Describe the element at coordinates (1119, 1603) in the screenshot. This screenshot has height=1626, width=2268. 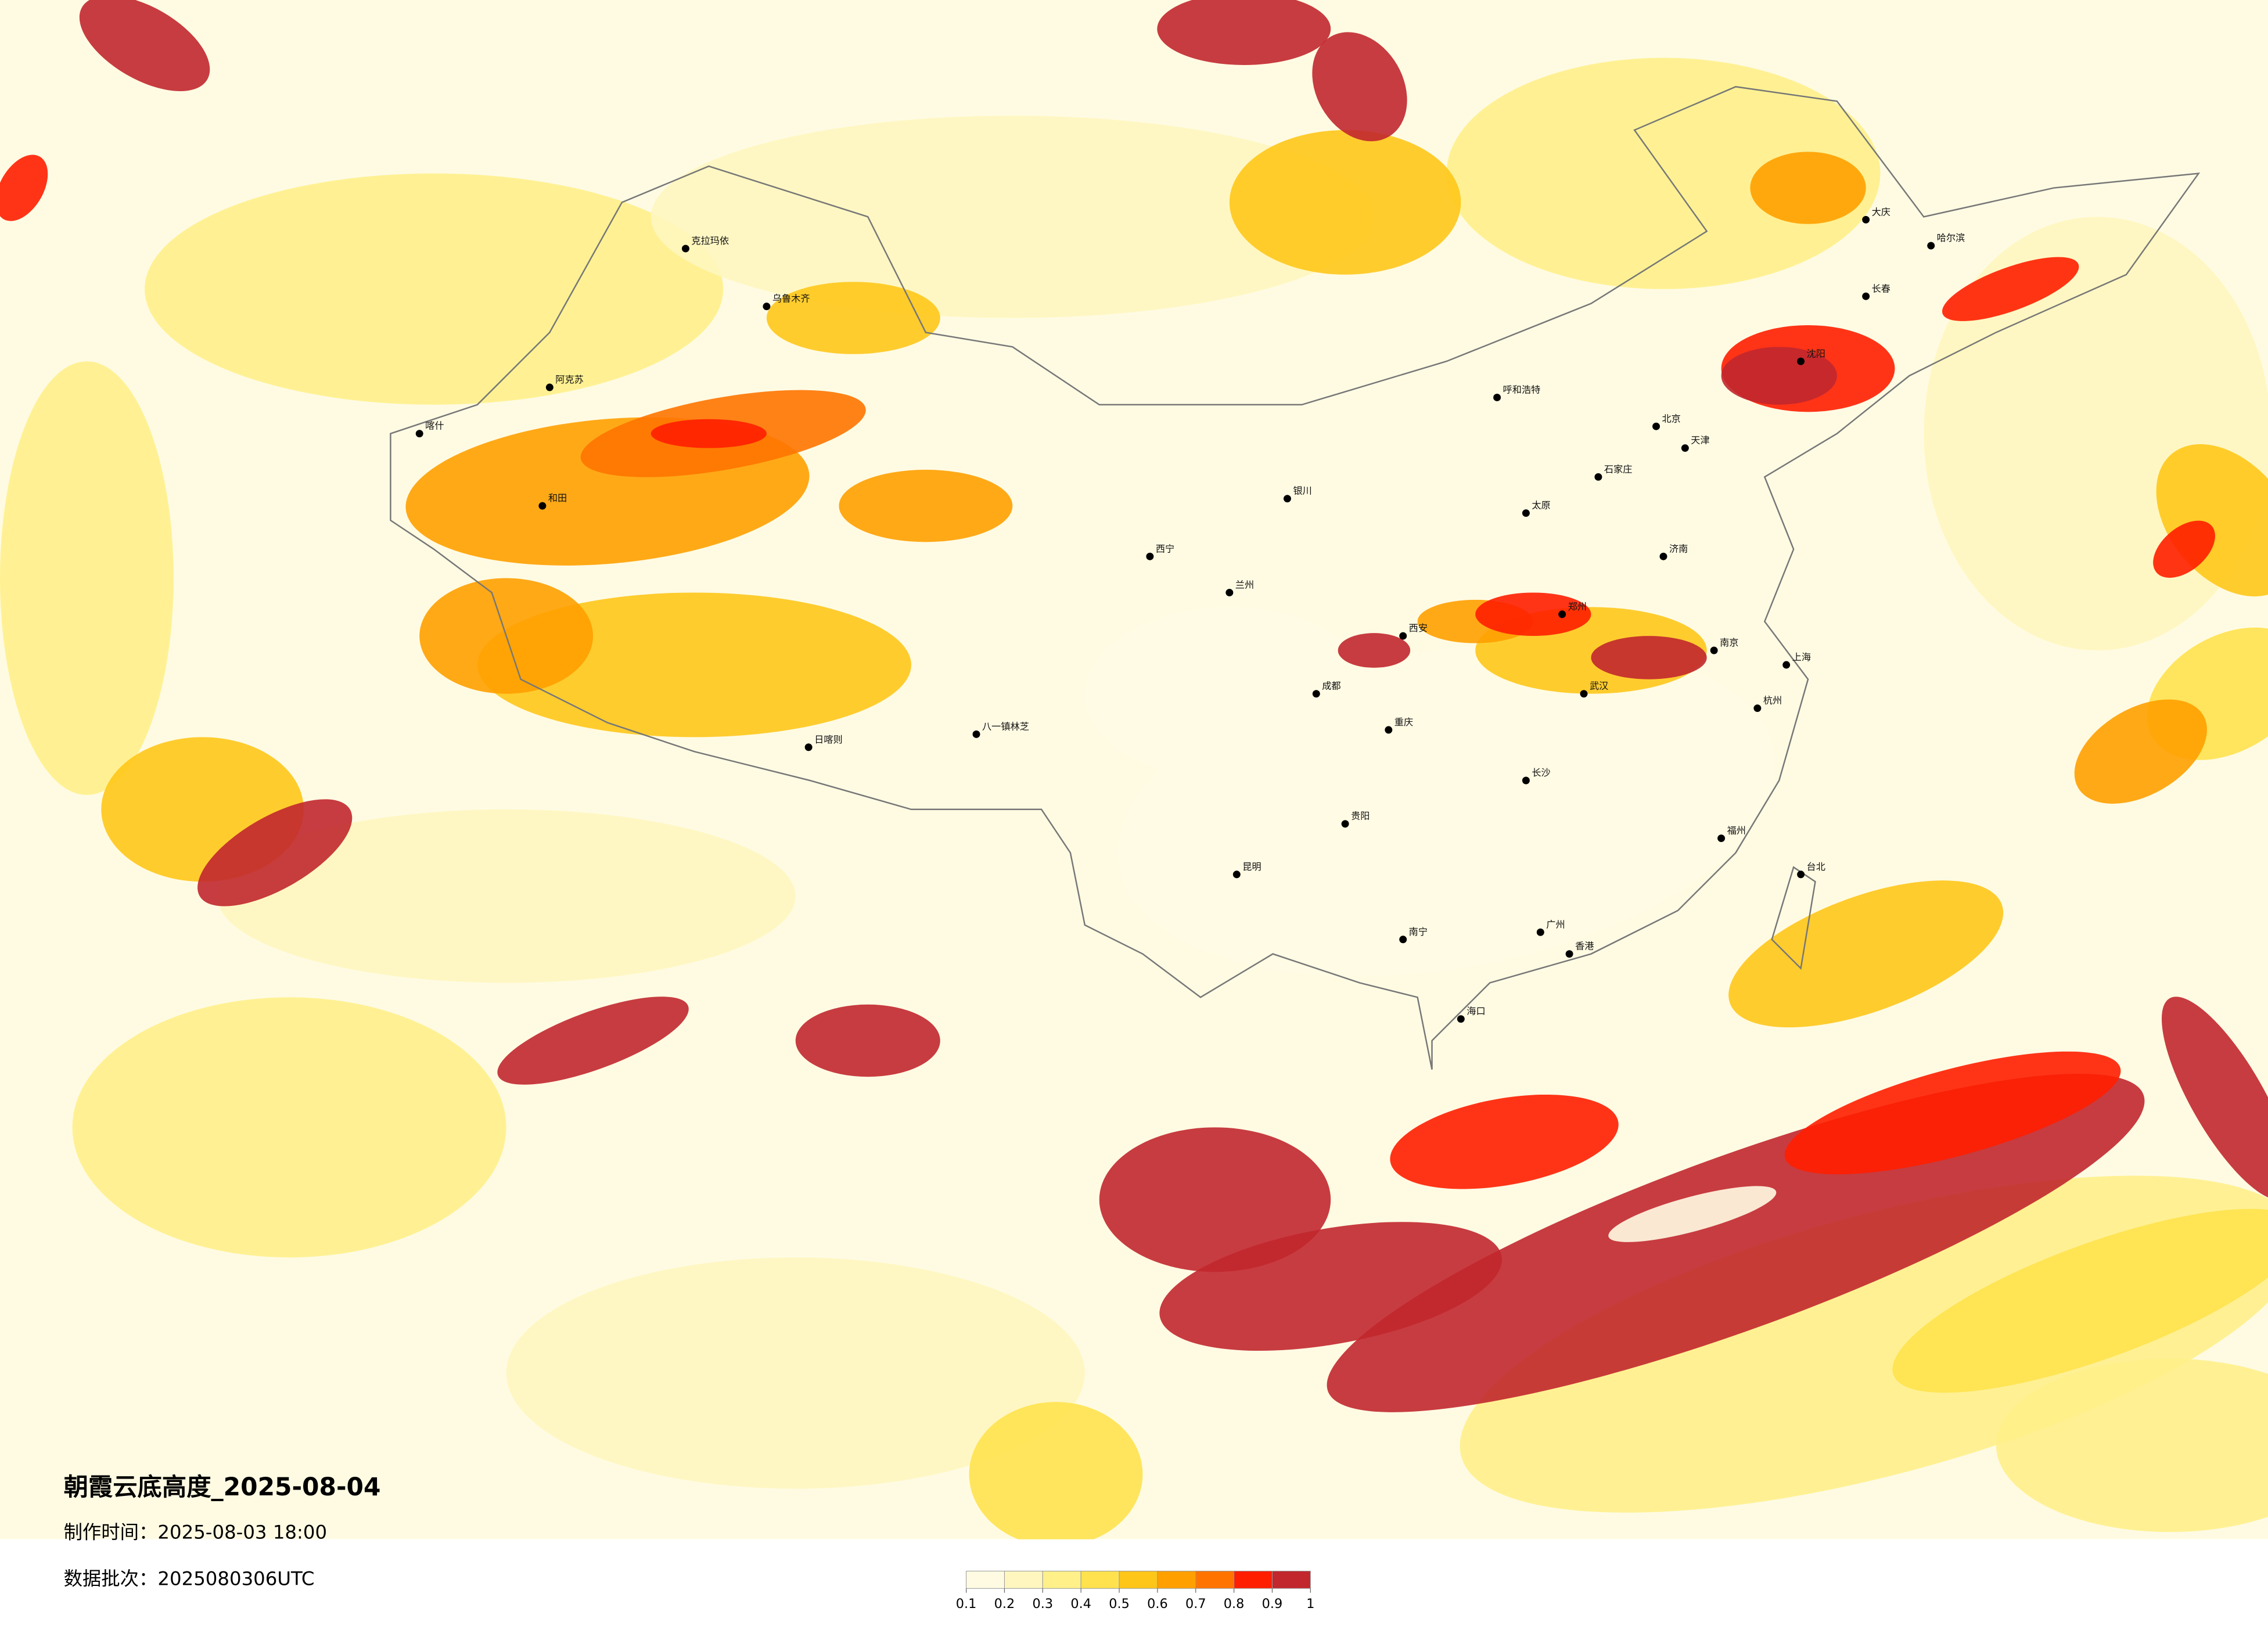
I see `colorbar-tick-label: 0.5` at that location.